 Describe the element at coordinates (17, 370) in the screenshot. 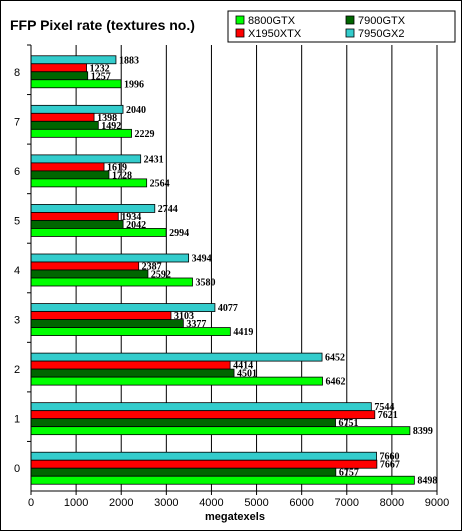

I see `y-tick-label: 2` at that location.